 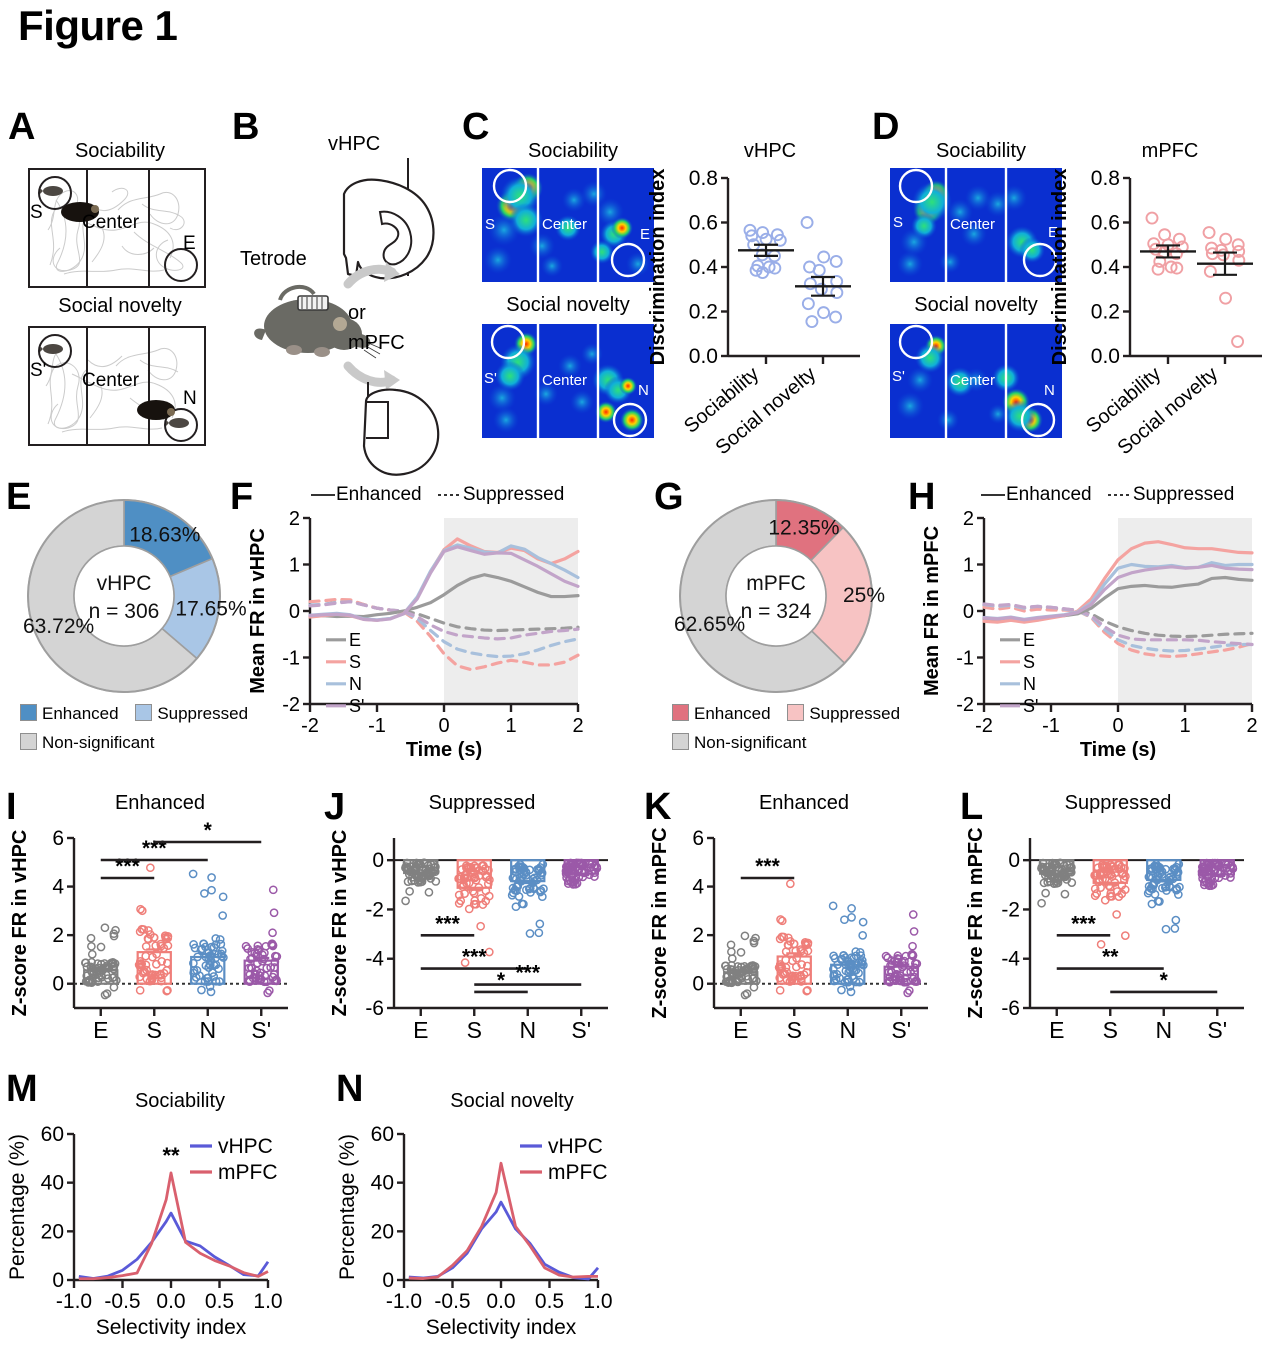 I want to click on panel-label-f: F, so click(x=242, y=497).